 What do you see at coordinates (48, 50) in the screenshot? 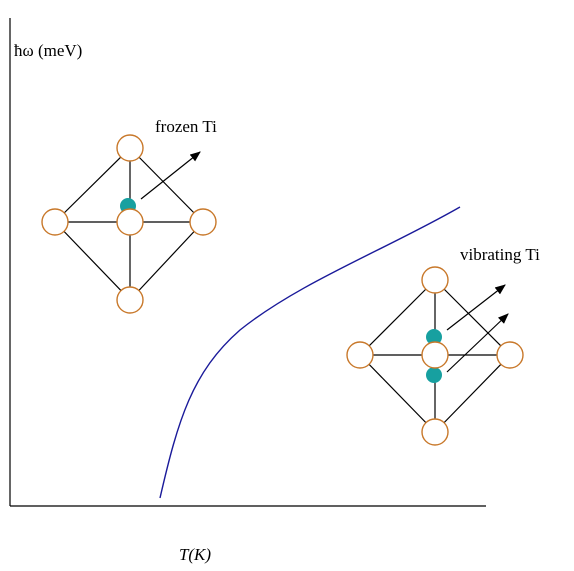
I see `y-axis-label: ħω (meV)` at bounding box center [48, 50].